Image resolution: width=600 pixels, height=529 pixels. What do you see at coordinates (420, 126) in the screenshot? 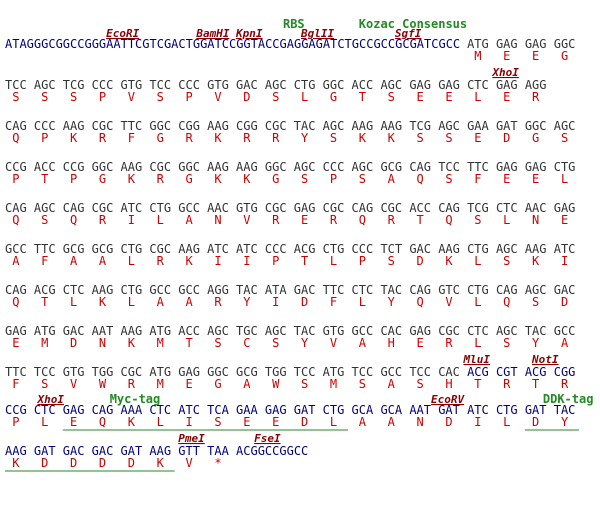
I see `codon: TCG` at bounding box center [420, 126].